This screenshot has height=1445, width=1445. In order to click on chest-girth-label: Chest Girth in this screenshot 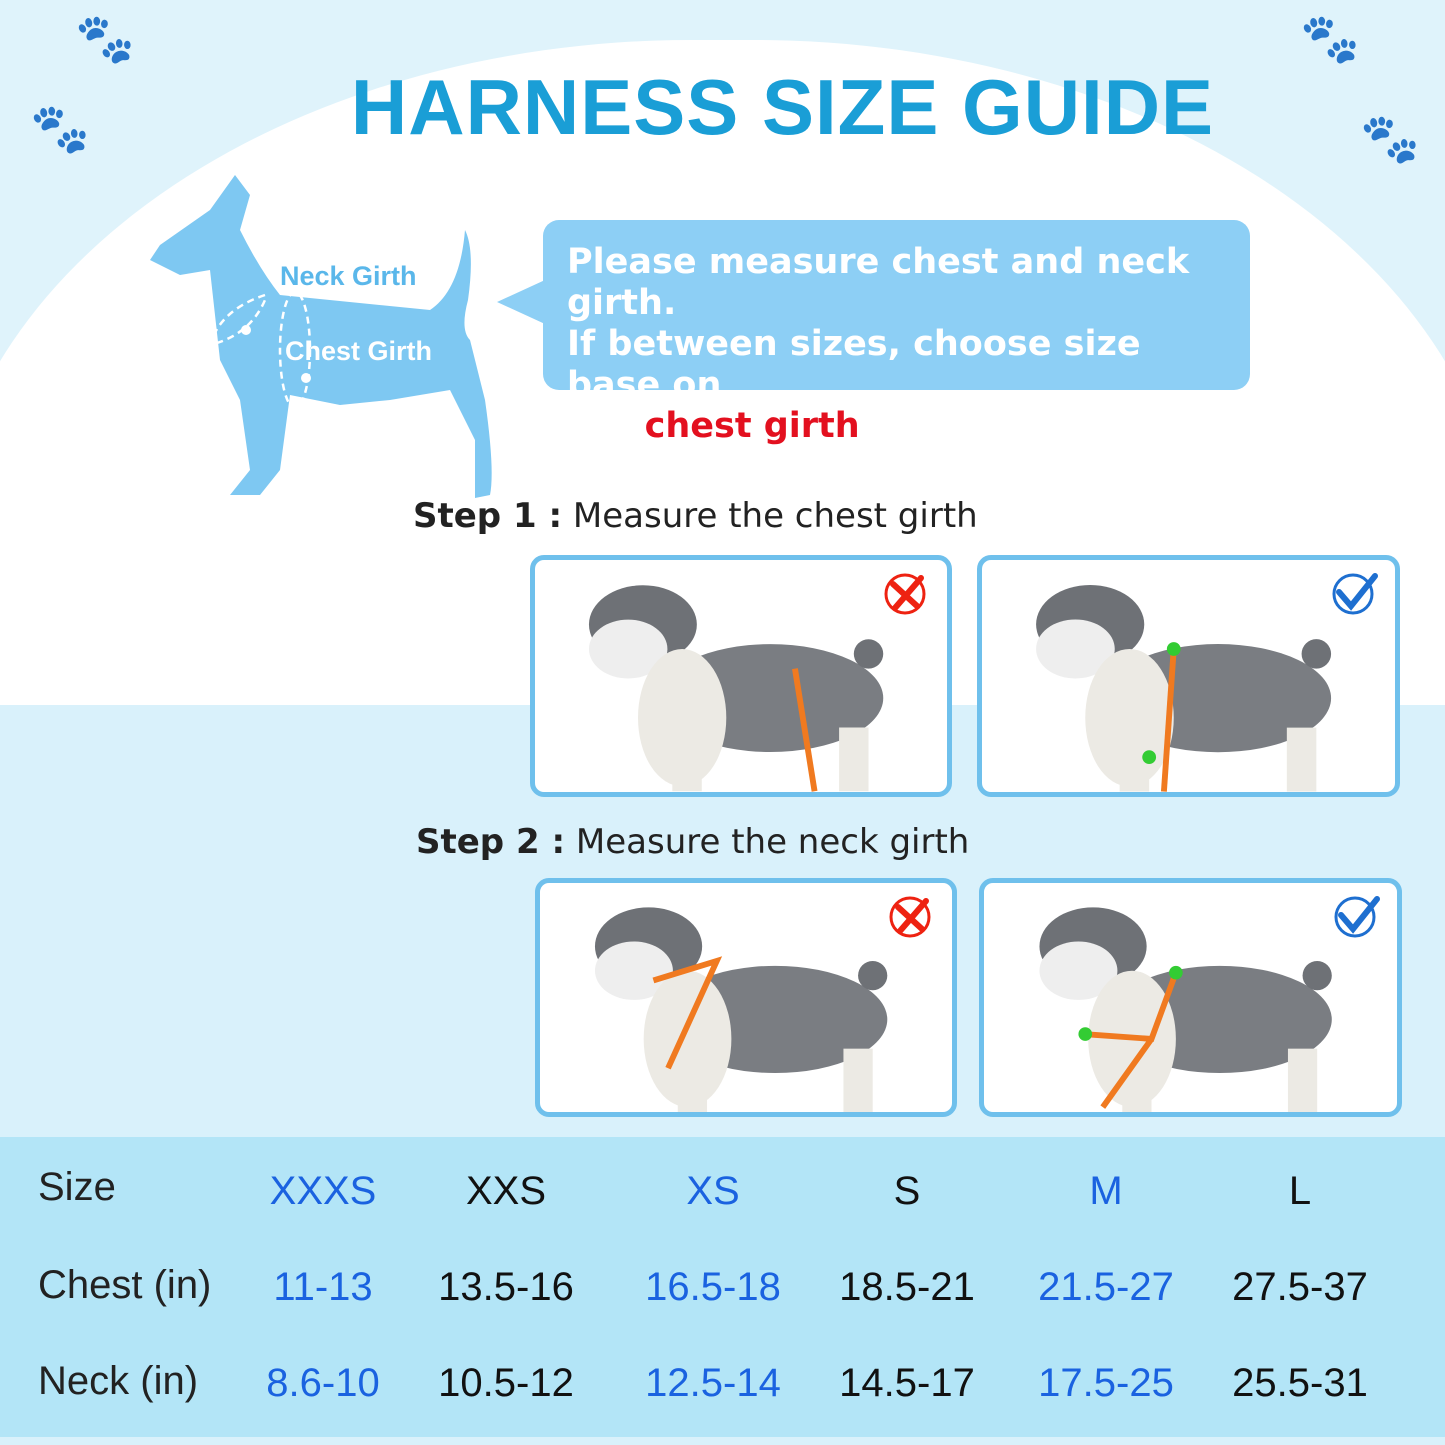, I will do `click(358, 351)`.